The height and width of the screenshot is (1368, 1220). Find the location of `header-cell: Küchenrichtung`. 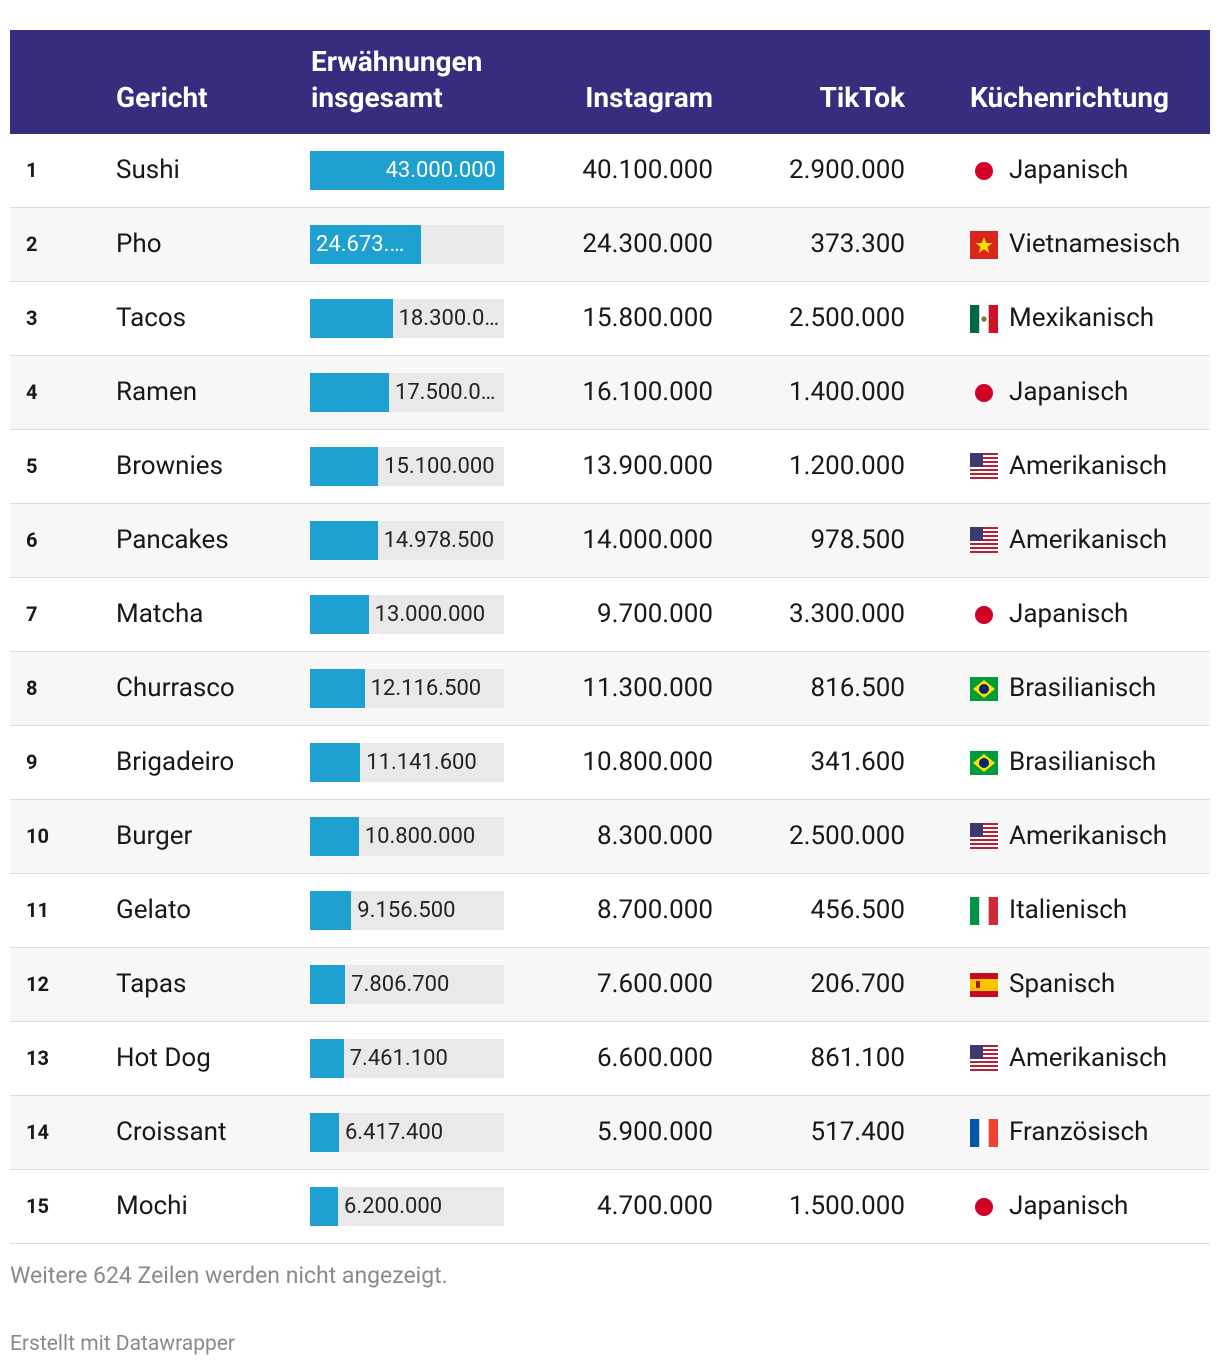

header-cell: Küchenrichtung is located at coordinates (1070, 97).